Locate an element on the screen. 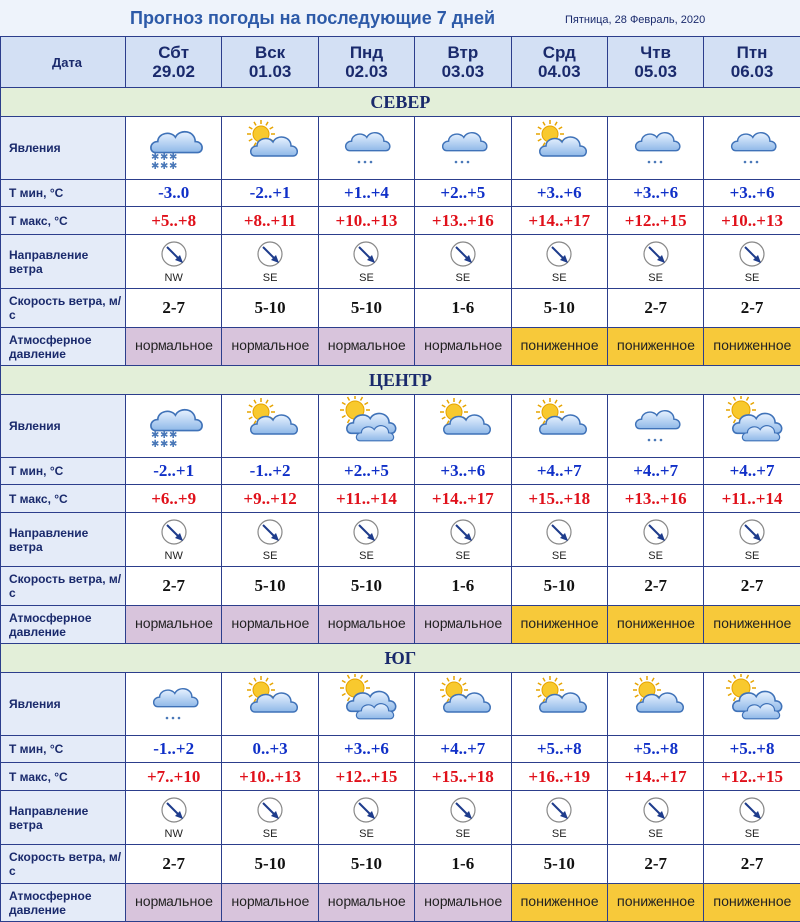 This screenshot has height=922, width=800. temp-min-cell: +1..+4 is located at coordinates (366, 193).